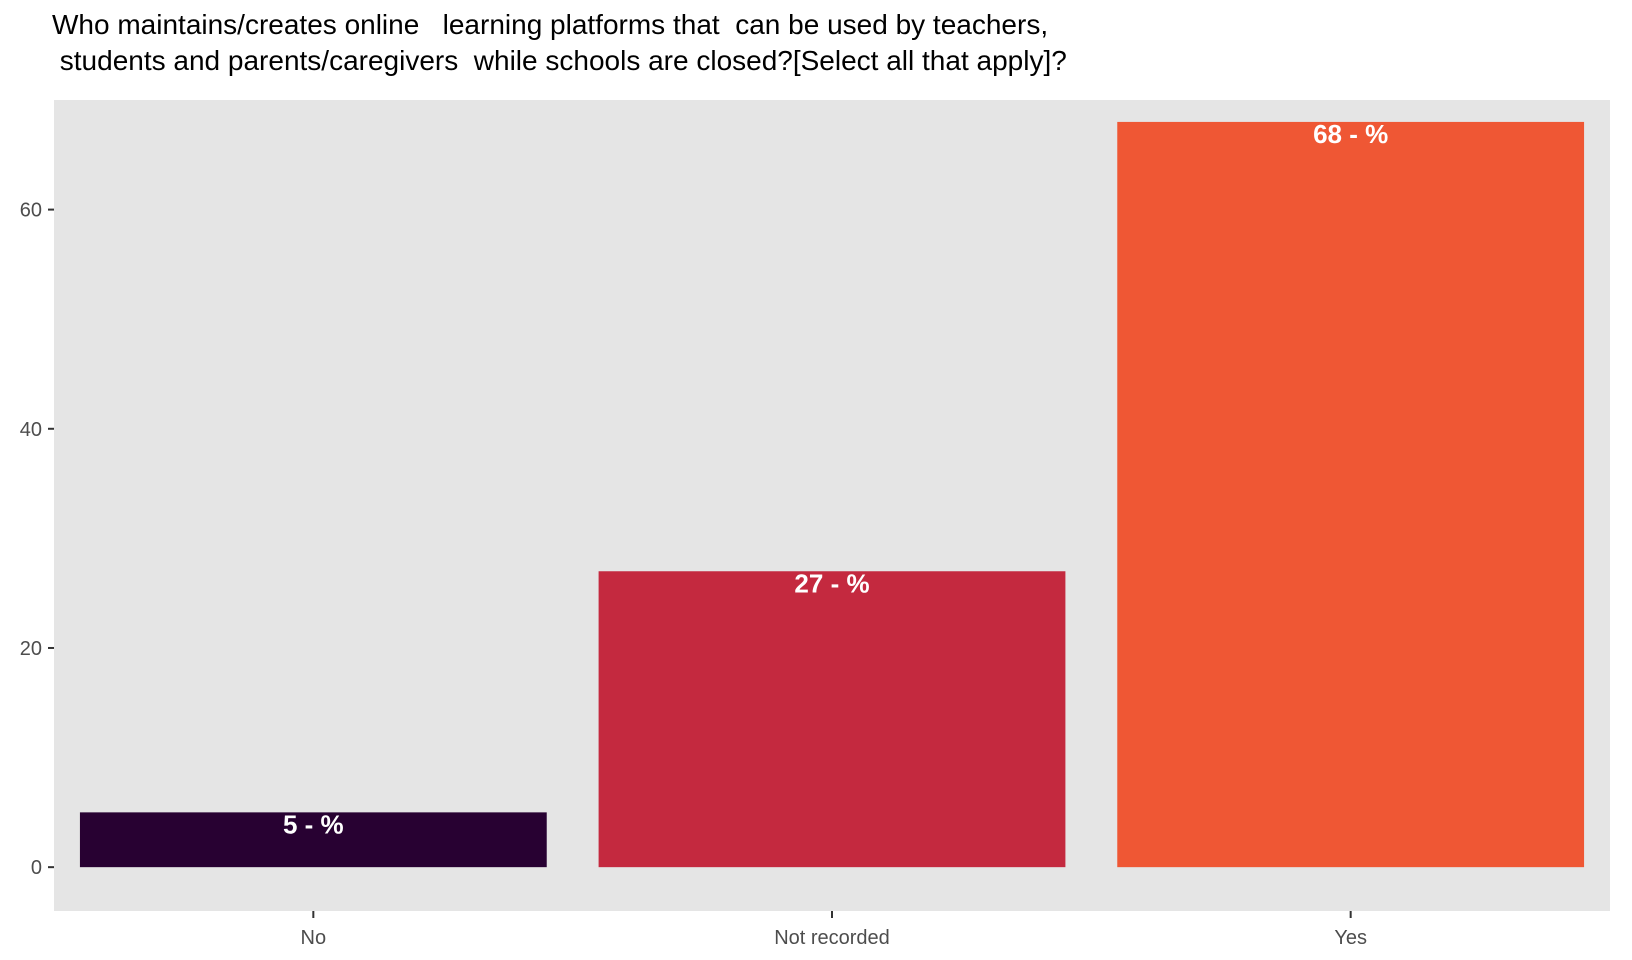 The image size is (1632, 960). I want to click on y-tick-label: 0, so click(36, 868).